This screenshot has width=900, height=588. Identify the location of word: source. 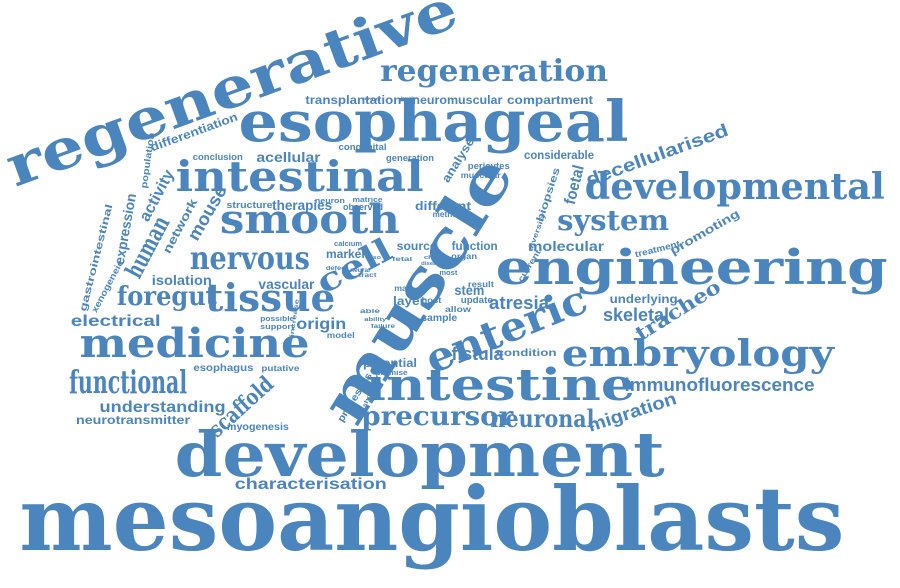
(416, 246).